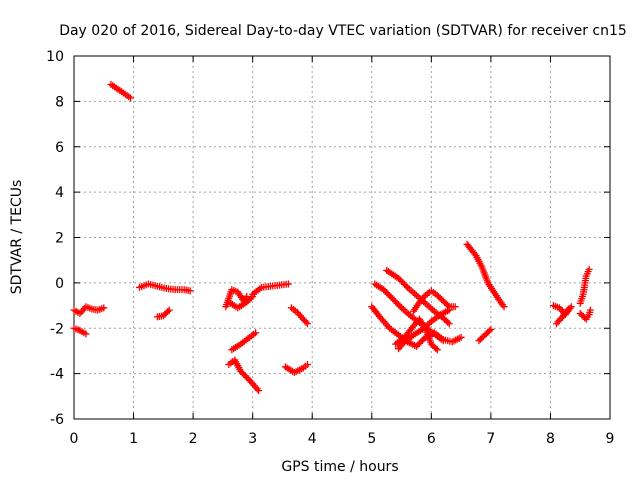  I want to click on x-tick-label: 9, so click(610, 439).